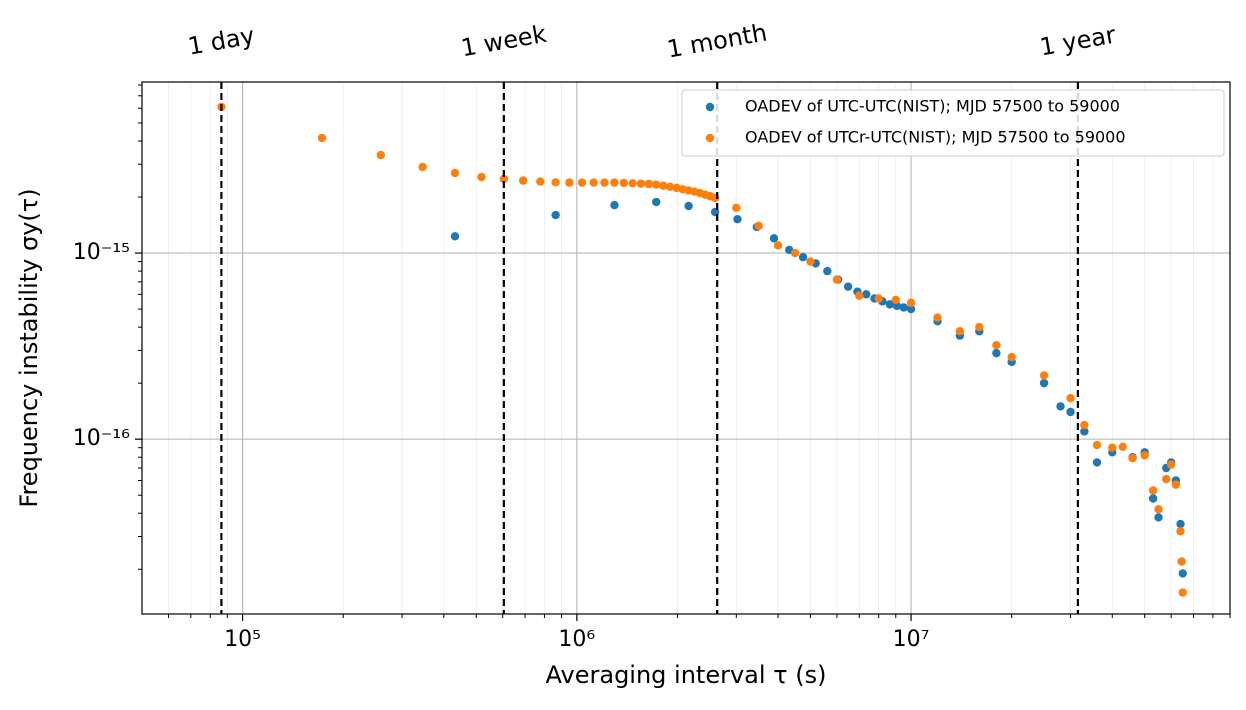 This screenshot has width=1246, height=710. What do you see at coordinates (686, 675) in the screenshot?
I see `x-axis-label: Averaging interval τ (s)` at bounding box center [686, 675].